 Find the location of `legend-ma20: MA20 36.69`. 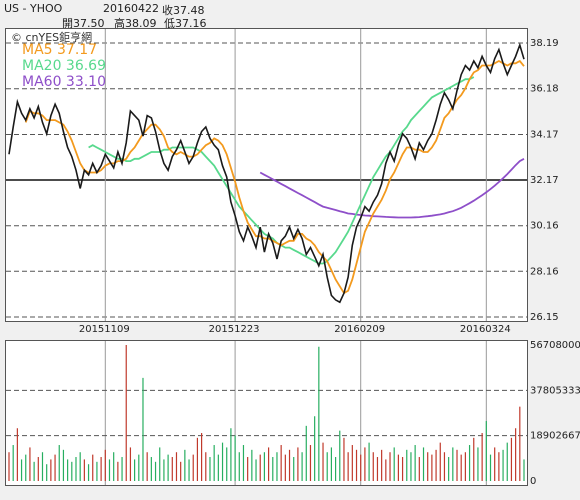

legend-ma20: MA20 36.69 is located at coordinates (64, 66).